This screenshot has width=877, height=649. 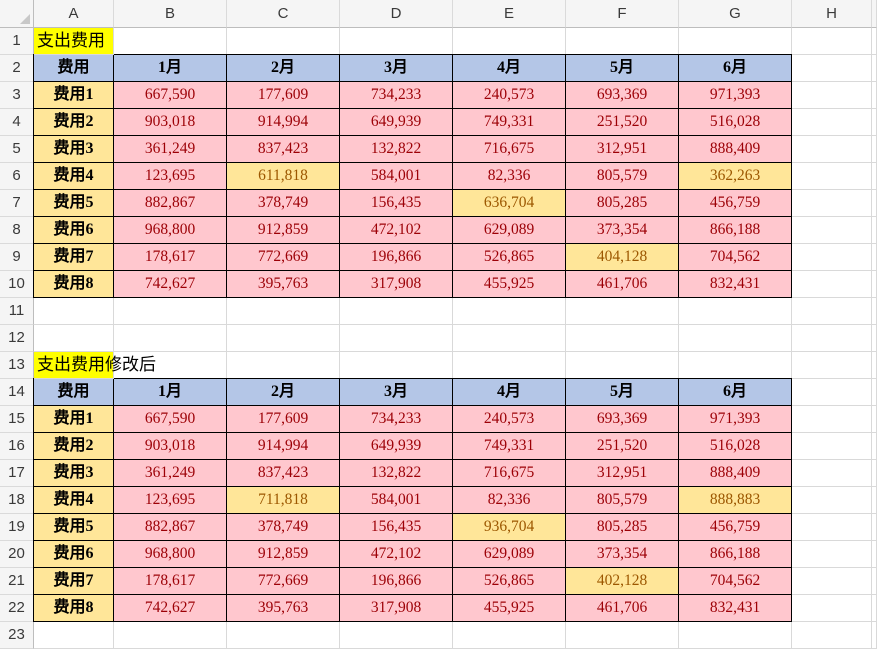 I want to click on cell-A14: 费用, so click(x=73, y=392).